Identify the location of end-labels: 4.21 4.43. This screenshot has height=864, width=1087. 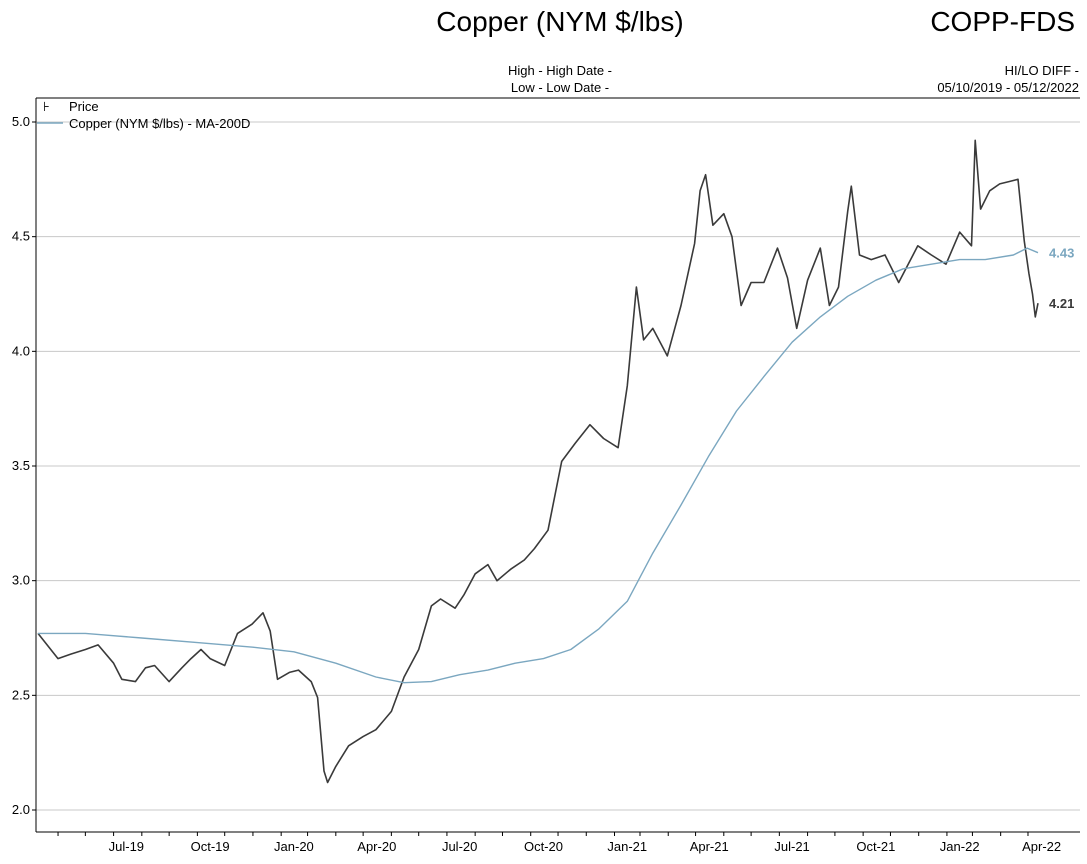
(1061, 278).